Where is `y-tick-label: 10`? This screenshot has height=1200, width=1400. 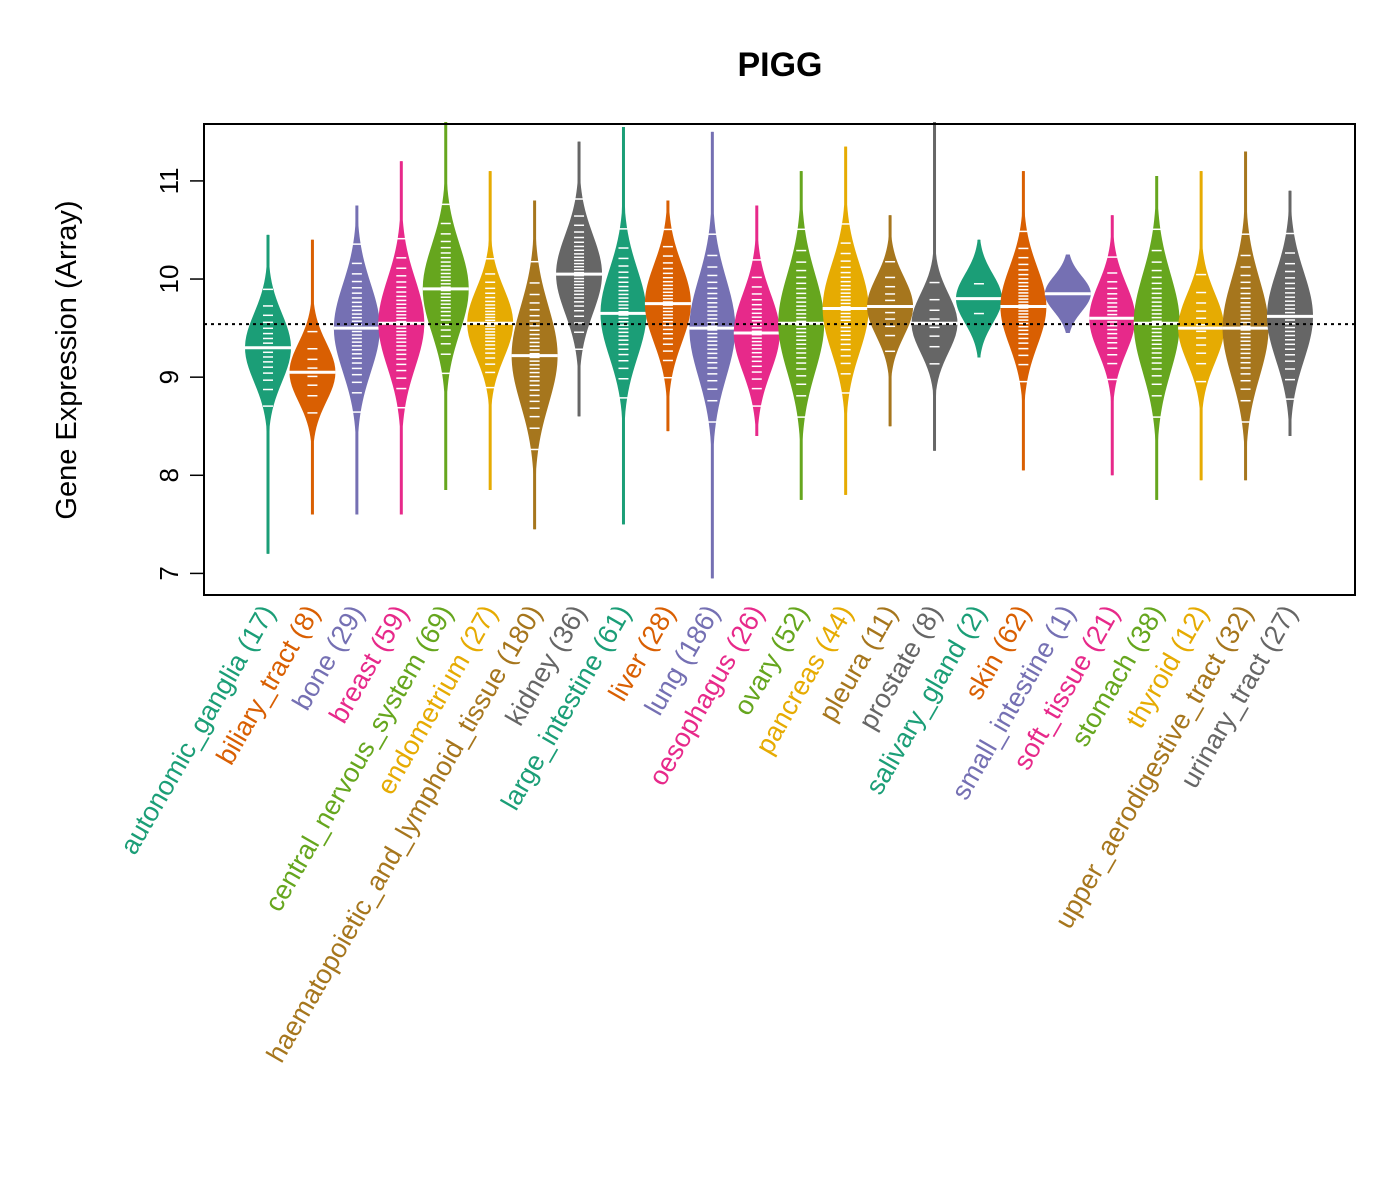 y-tick-label: 10 is located at coordinates (169, 279).